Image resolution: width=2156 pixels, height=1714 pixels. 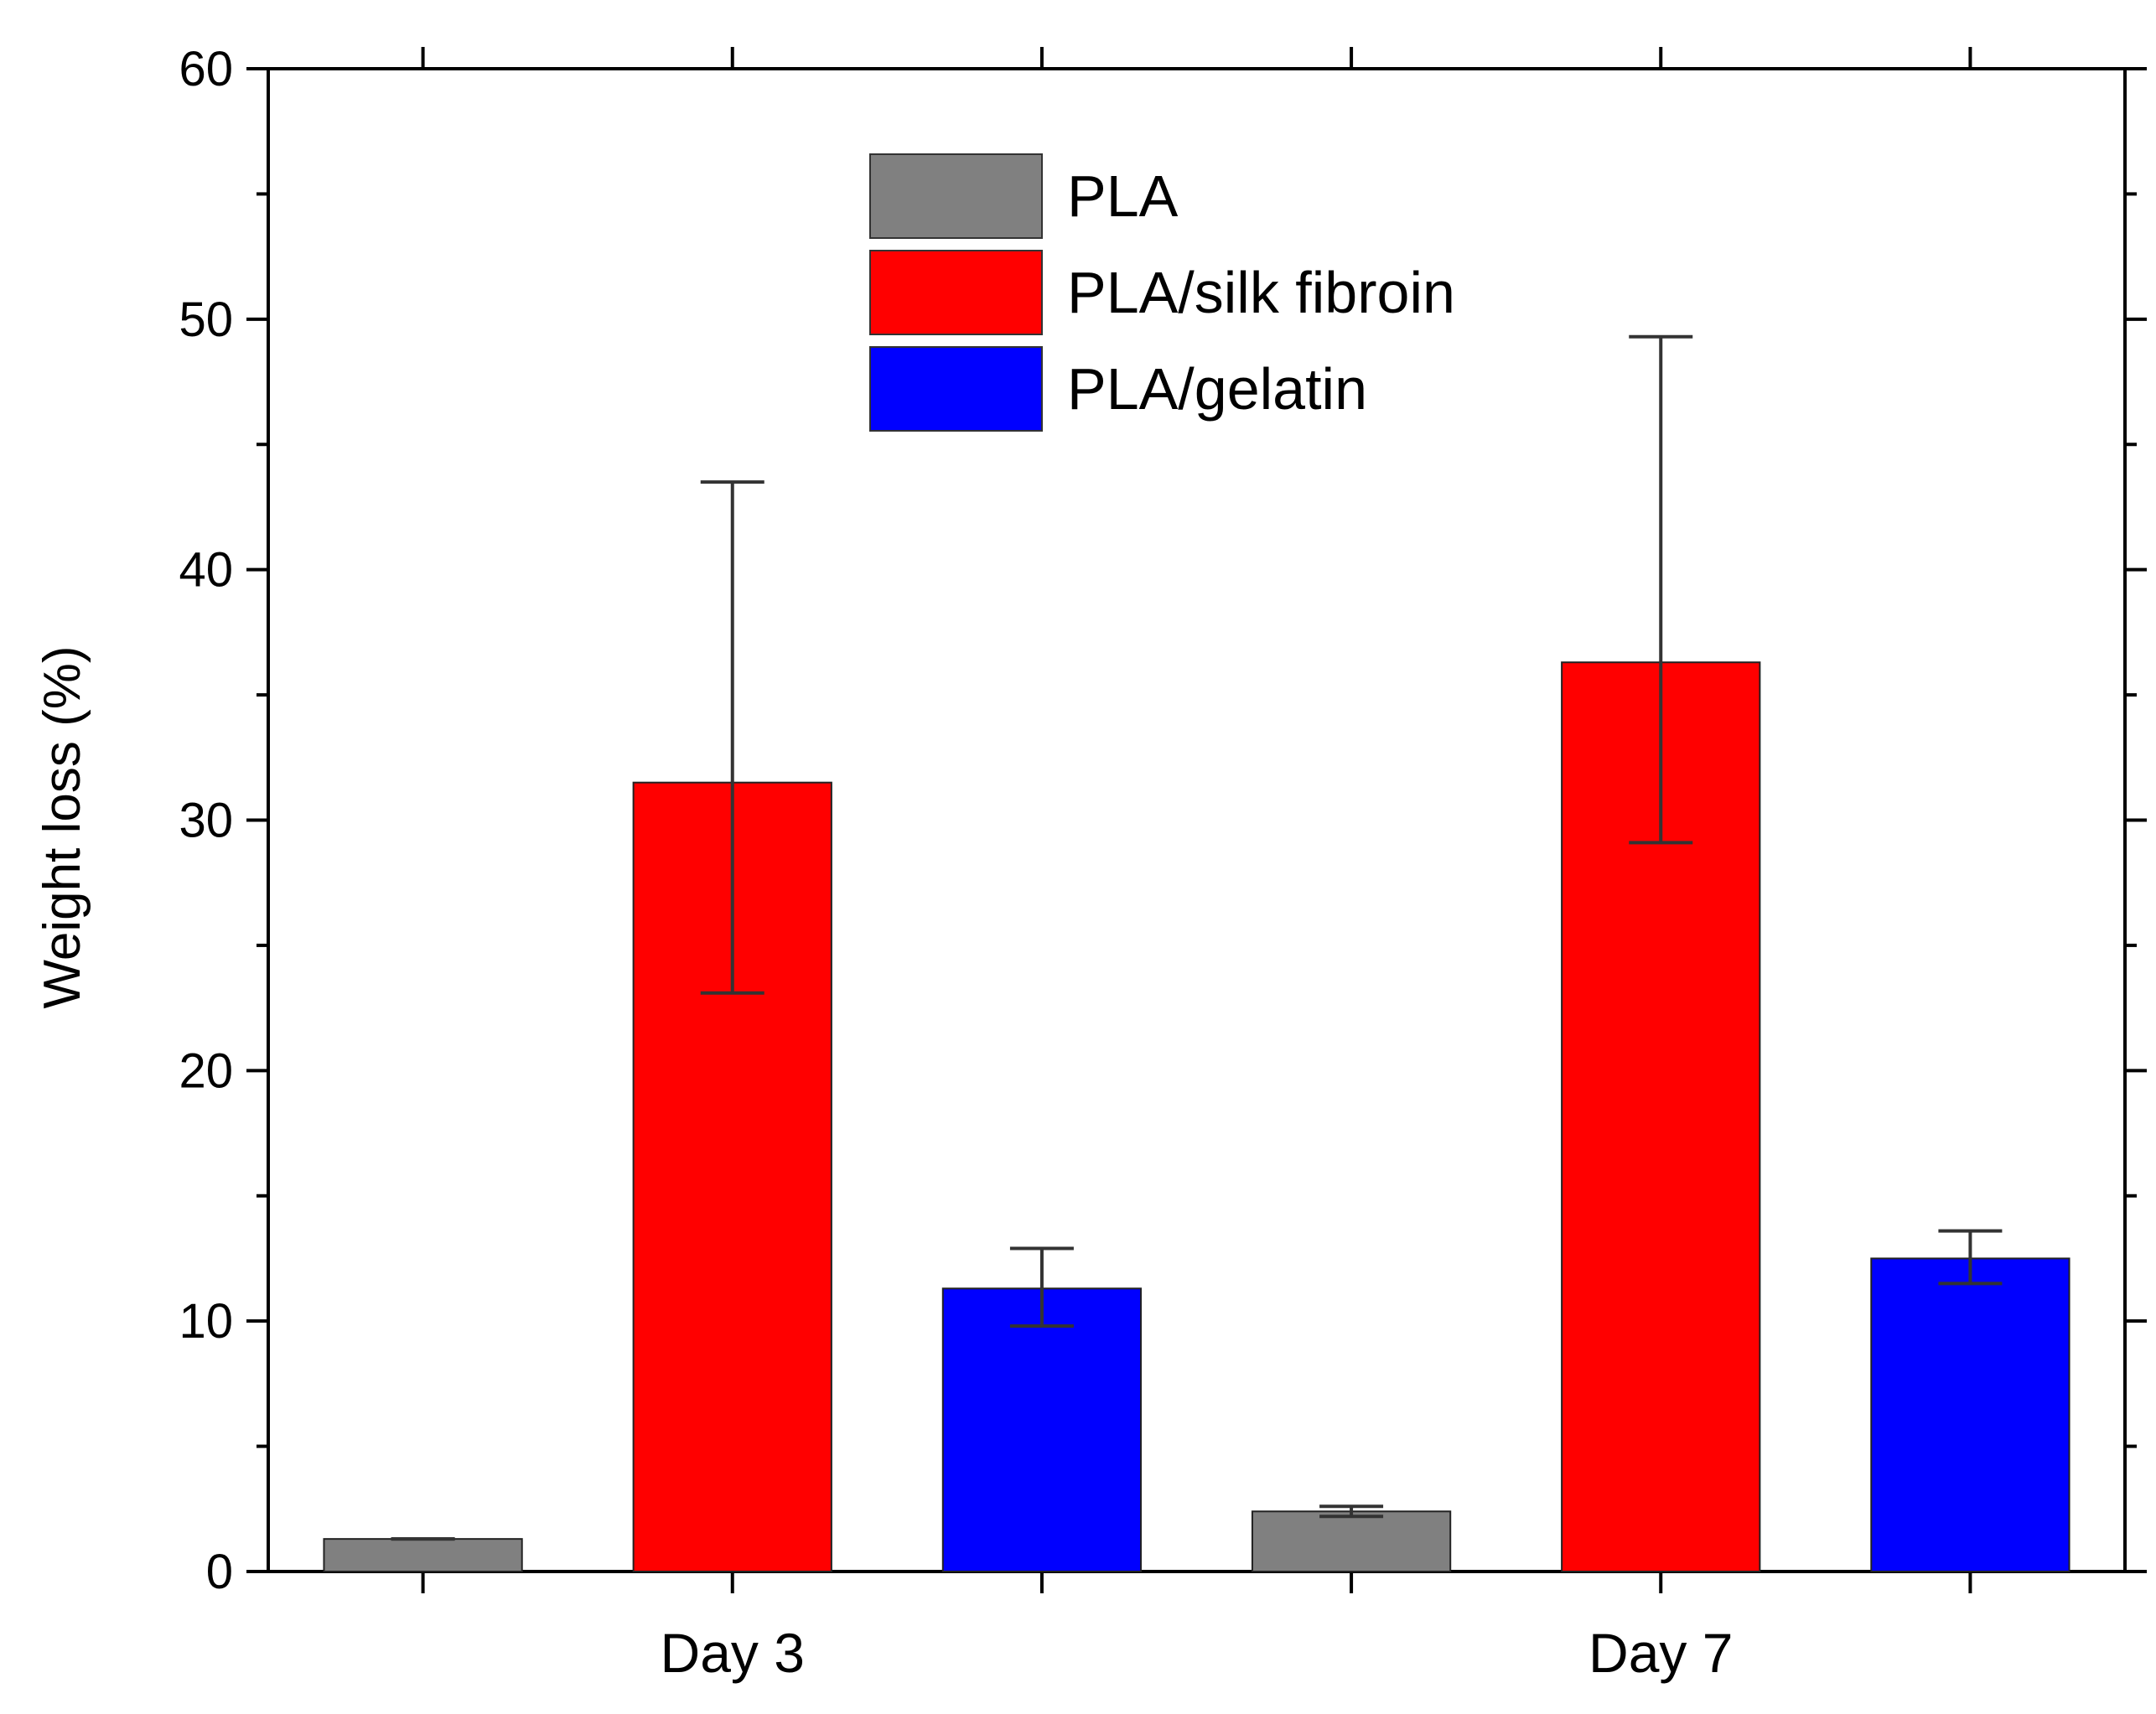 What do you see at coordinates (1261, 292) in the screenshot?
I see `legend-label: PLA/silk fibroin` at bounding box center [1261, 292].